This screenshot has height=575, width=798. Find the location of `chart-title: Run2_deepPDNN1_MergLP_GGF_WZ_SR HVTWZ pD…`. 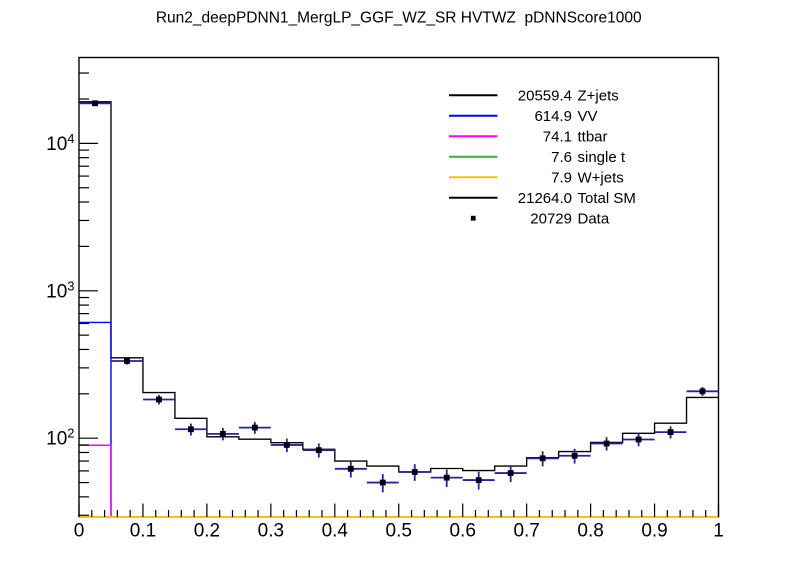

chart-title: Run2_deepPDNN1_MergLP_GGF_WZ_SR HVTWZ pD… is located at coordinates (399, 18).